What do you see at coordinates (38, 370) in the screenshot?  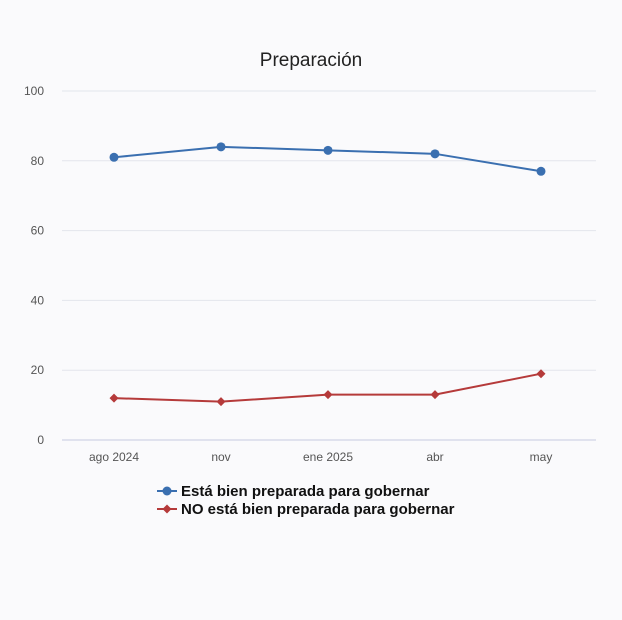 I see `y-tick-label: 20` at bounding box center [38, 370].